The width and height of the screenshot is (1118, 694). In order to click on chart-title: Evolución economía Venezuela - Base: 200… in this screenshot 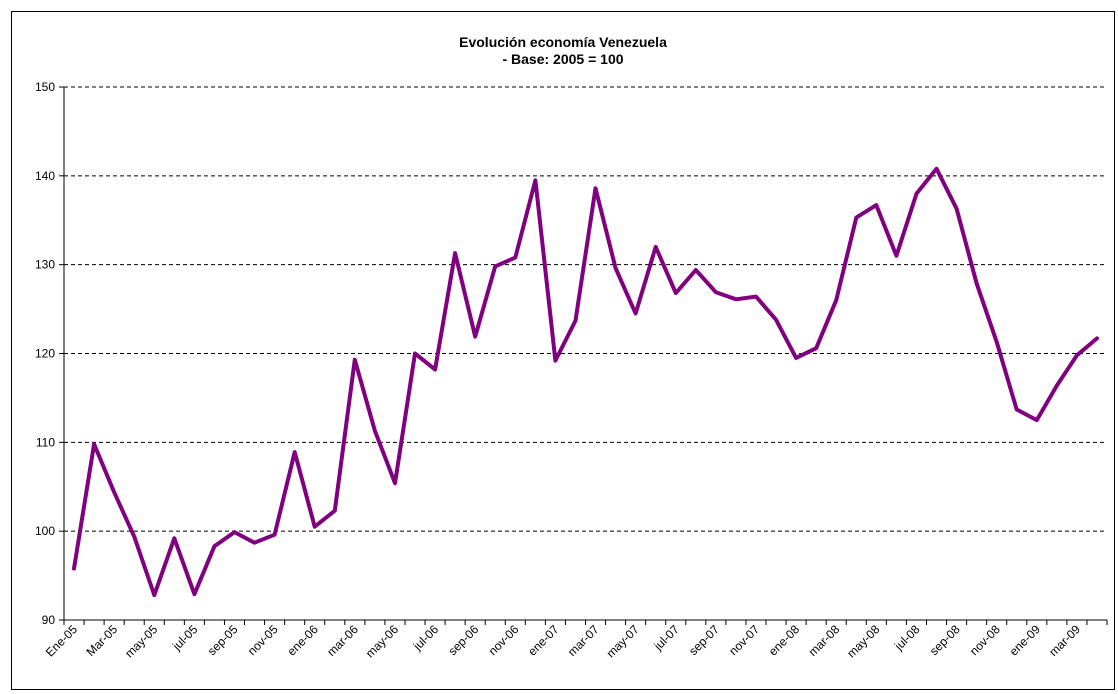, I will do `click(563, 50)`.